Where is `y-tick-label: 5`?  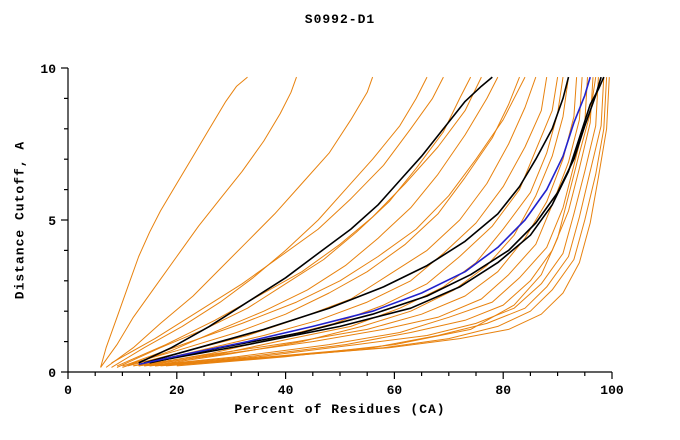 y-tick-label: 5 is located at coordinates (52, 221).